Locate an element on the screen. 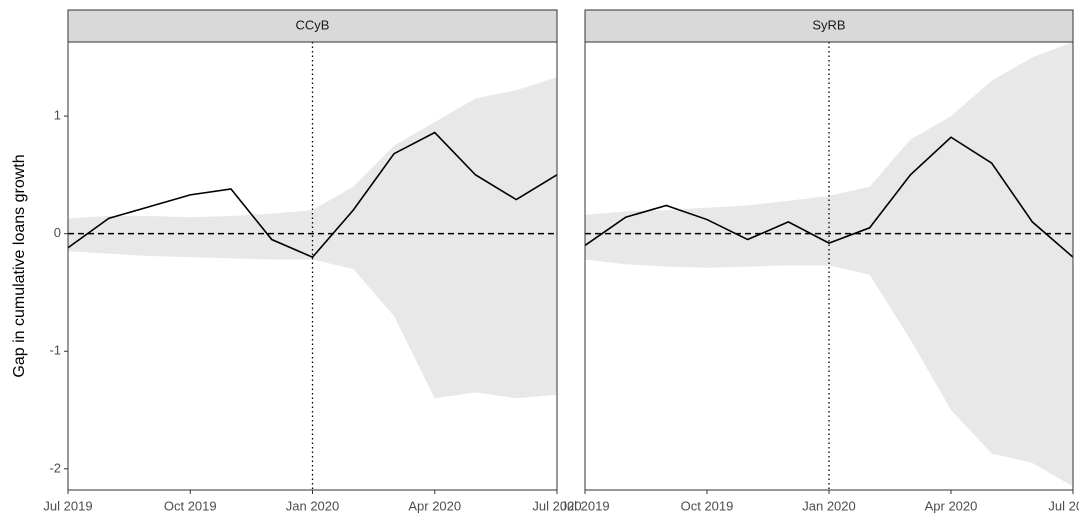 The image size is (1079, 519). y-tick-label: -2 is located at coordinates (55, 467).